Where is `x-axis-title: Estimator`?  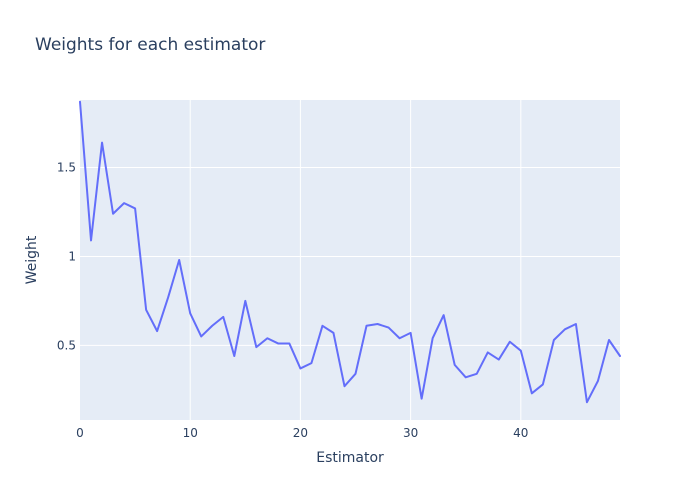
x-axis-title: Estimator is located at coordinates (350, 458).